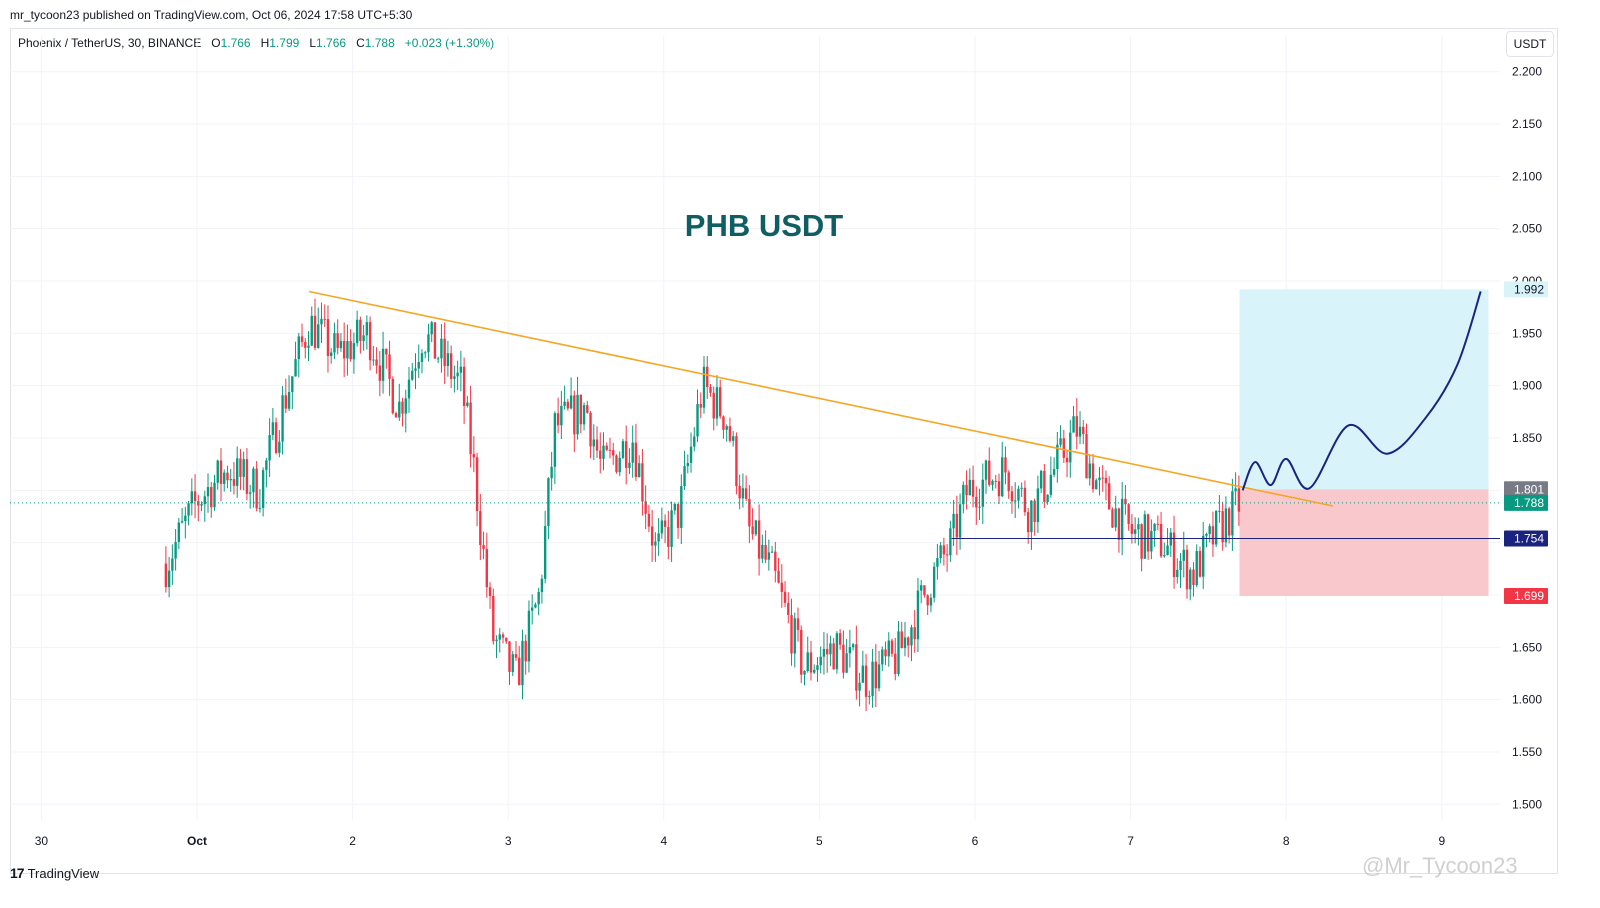 The width and height of the screenshot is (1600, 908). What do you see at coordinates (764, 225) in the screenshot?
I see `chart-title: PHB USDT` at bounding box center [764, 225].